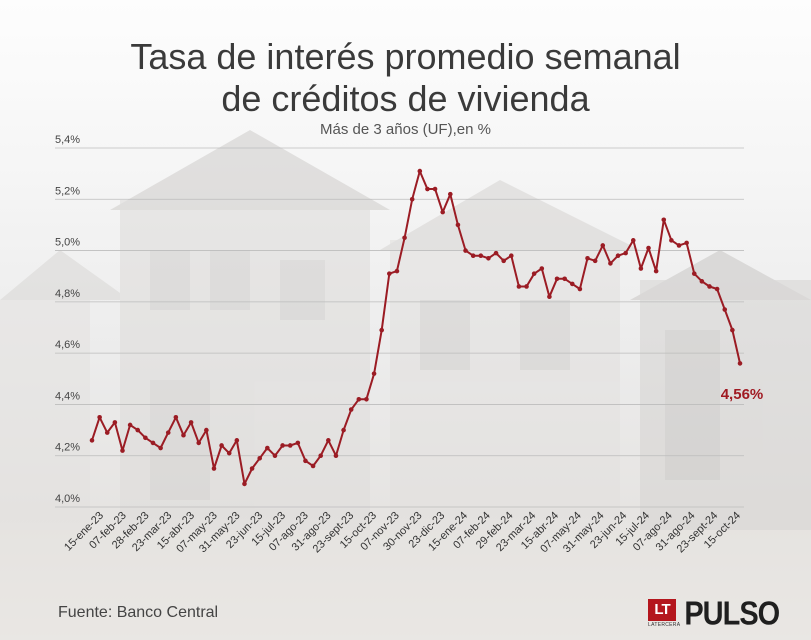 The image size is (811, 640). I want to click on latercera-logo-sub: LATERCERA, so click(664, 625).